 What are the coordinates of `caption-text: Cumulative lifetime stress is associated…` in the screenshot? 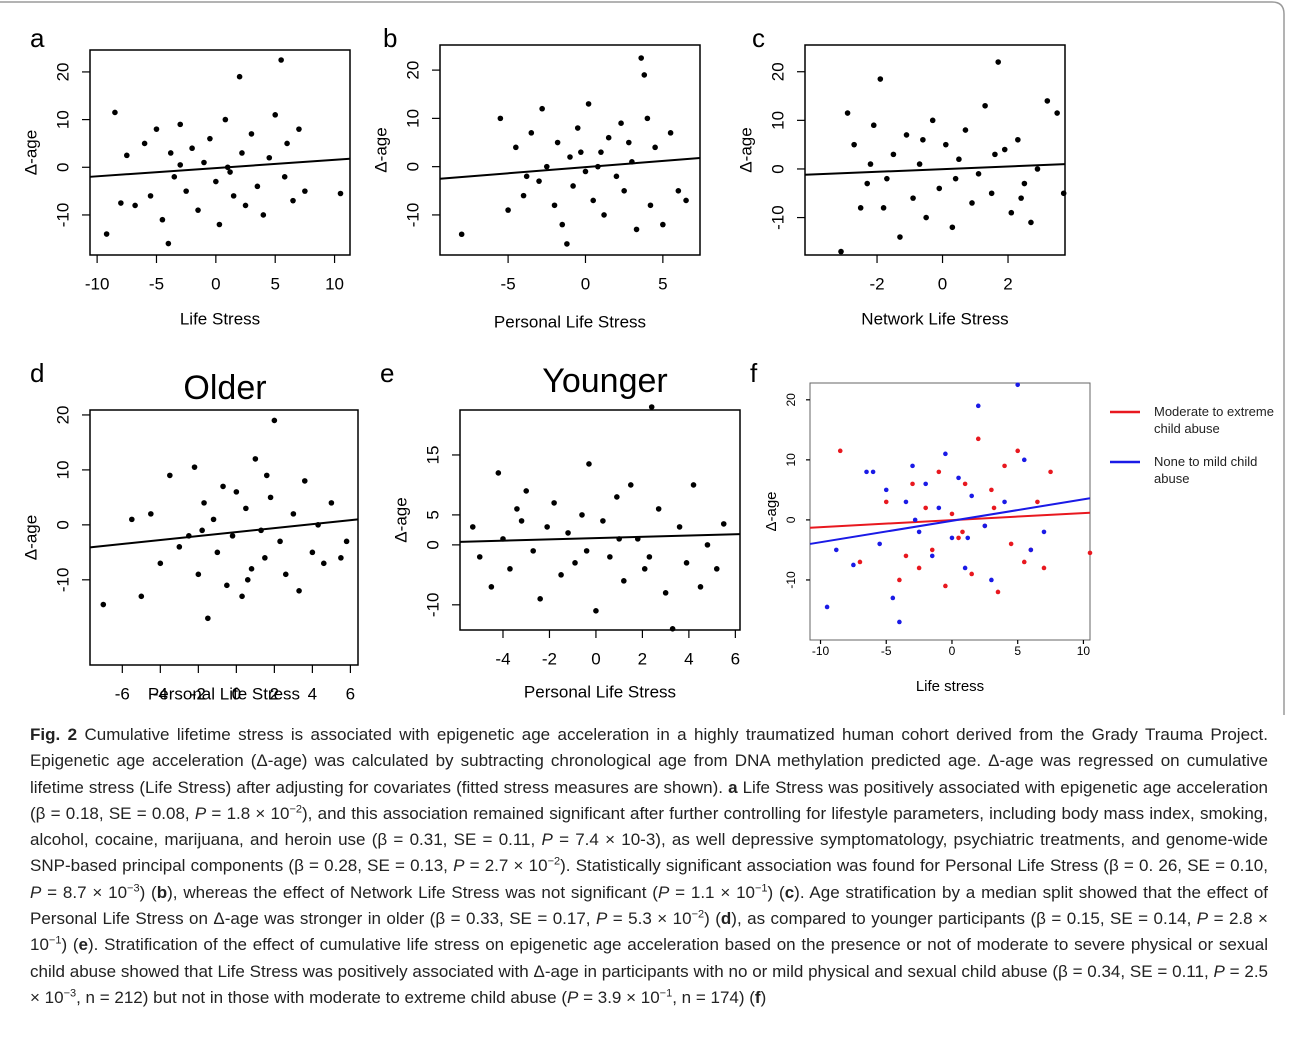 It's located at (649, 761).